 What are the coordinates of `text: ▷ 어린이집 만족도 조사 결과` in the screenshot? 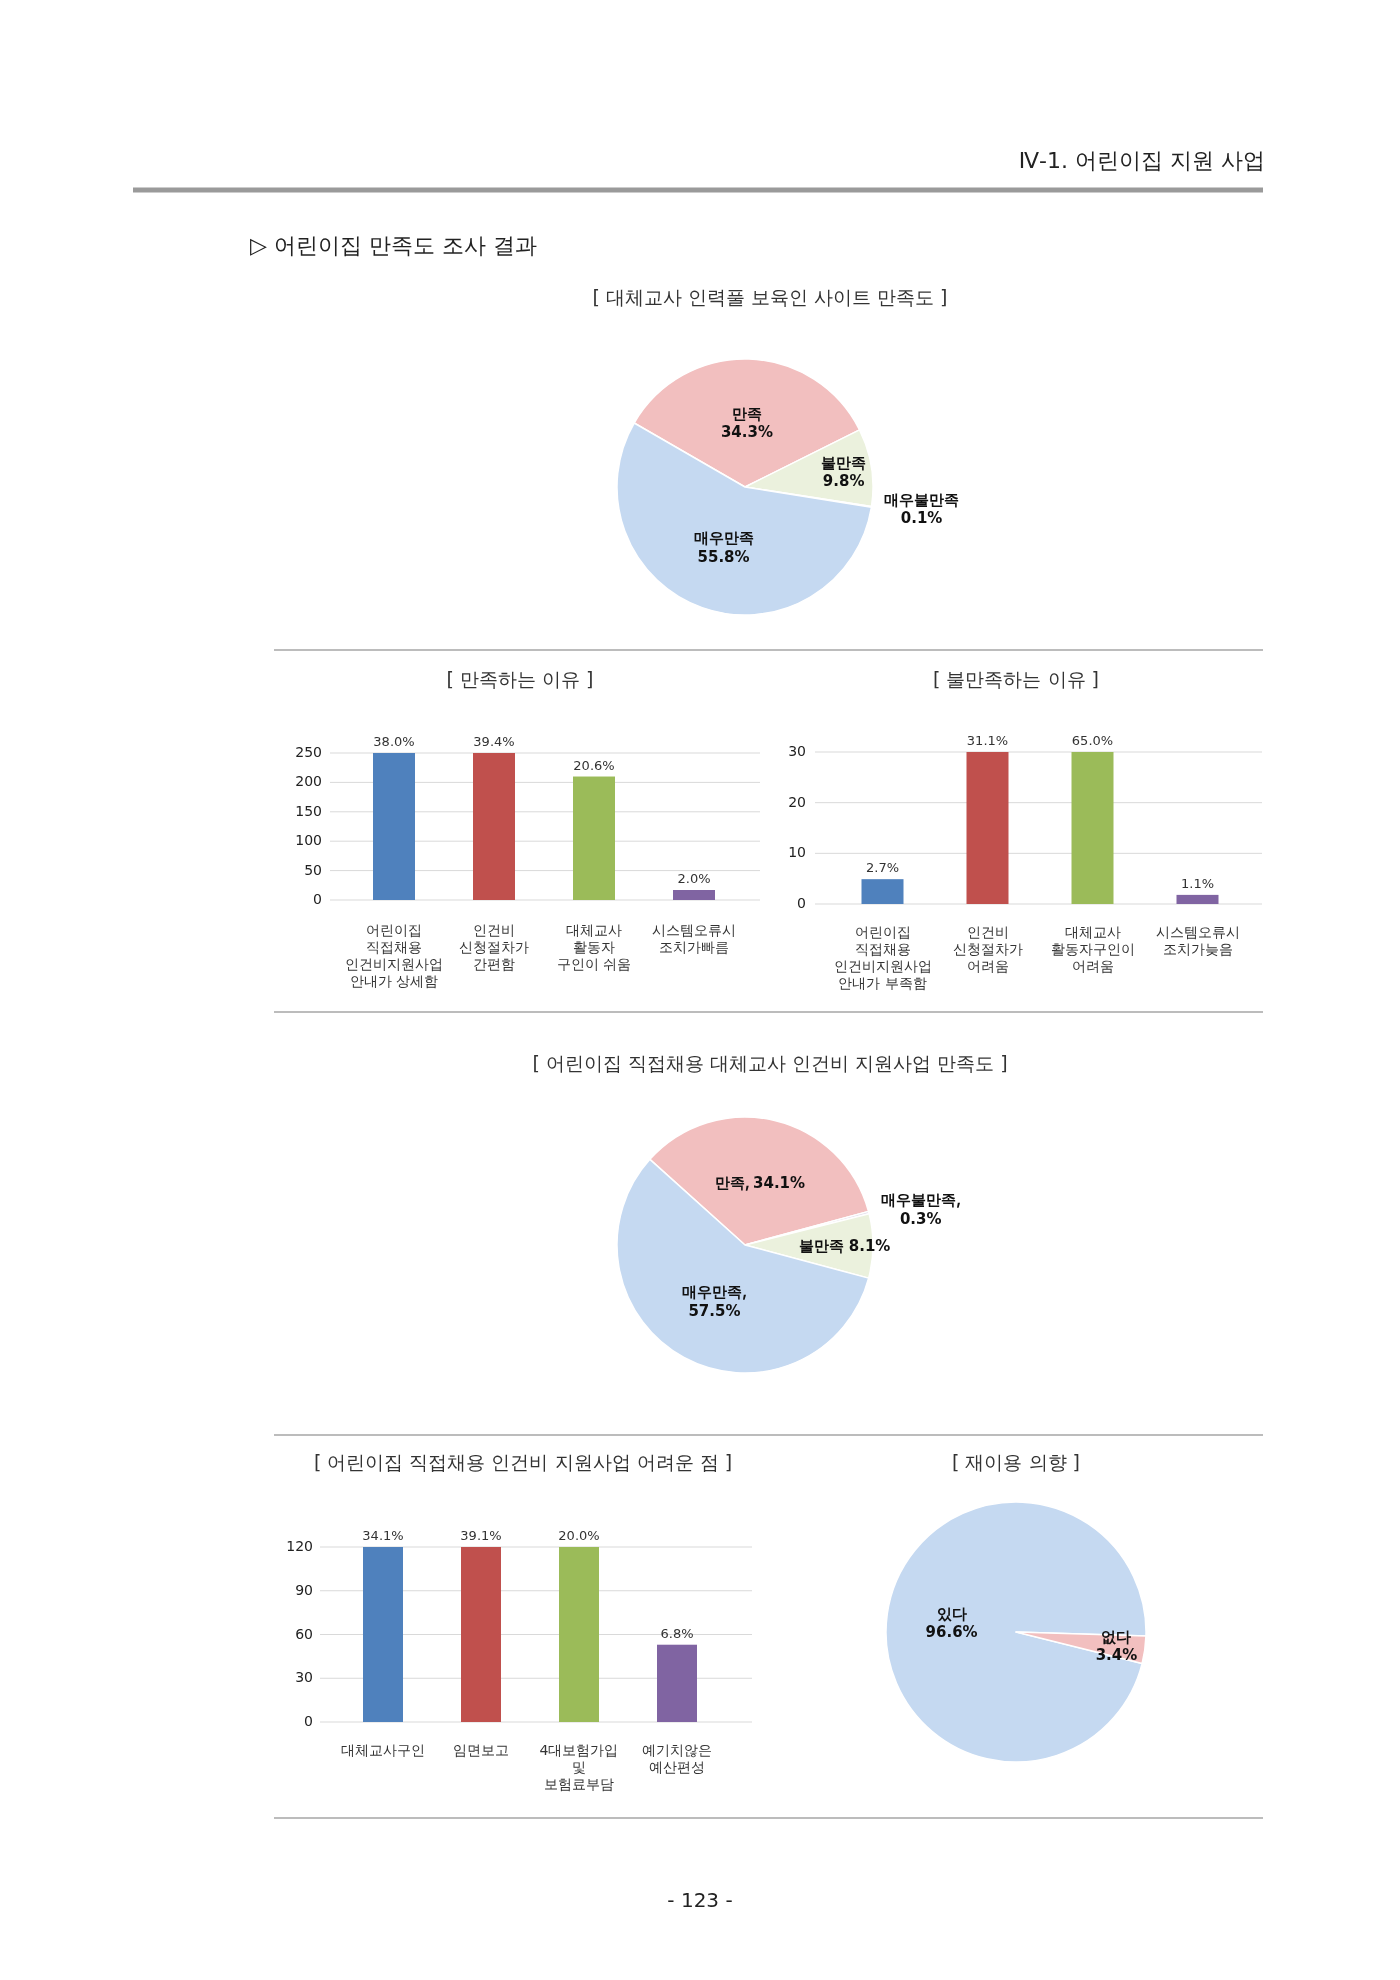 It's located at (393, 246).